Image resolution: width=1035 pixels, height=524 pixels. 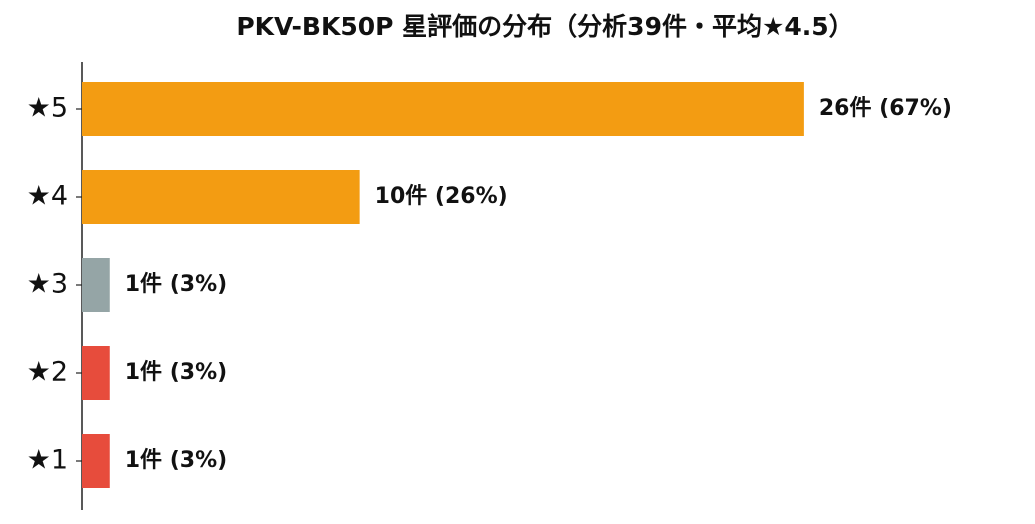 What do you see at coordinates (47, 372) in the screenshot?
I see `y-tick-label: ★2` at bounding box center [47, 372].